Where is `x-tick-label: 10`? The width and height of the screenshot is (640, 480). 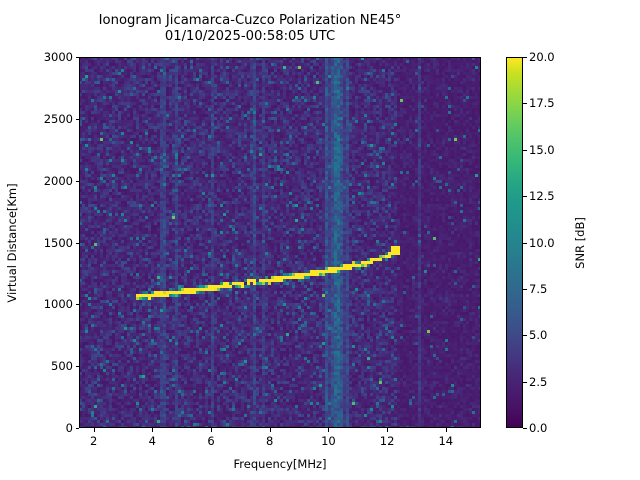 x-tick-label: 10 is located at coordinates (328, 441).